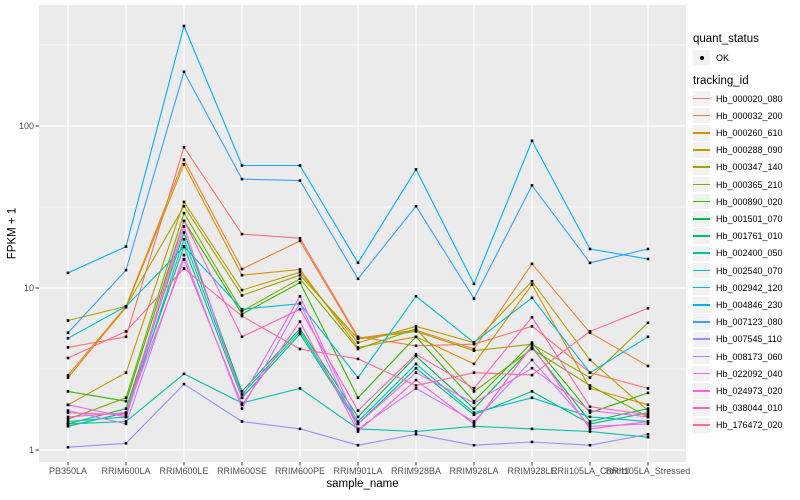 This screenshot has height=500, width=800. Describe the element at coordinates (749, 253) in the screenshot. I see `legend-item-label: Hb_002400_050` at that location.